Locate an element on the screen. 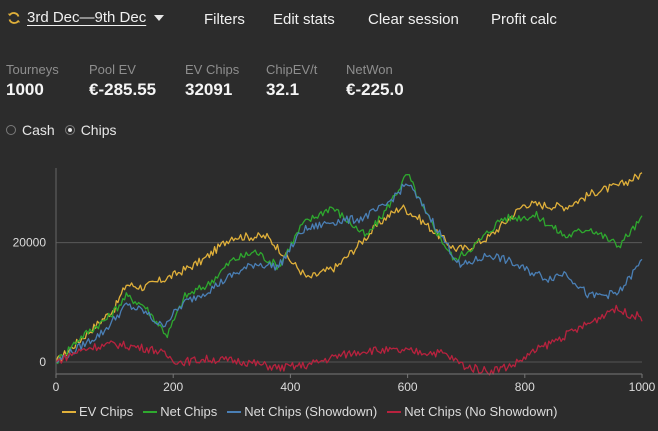 Image resolution: width=658 pixels, height=431 pixels. y-tick-label: 20000 is located at coordinates (30, 243).